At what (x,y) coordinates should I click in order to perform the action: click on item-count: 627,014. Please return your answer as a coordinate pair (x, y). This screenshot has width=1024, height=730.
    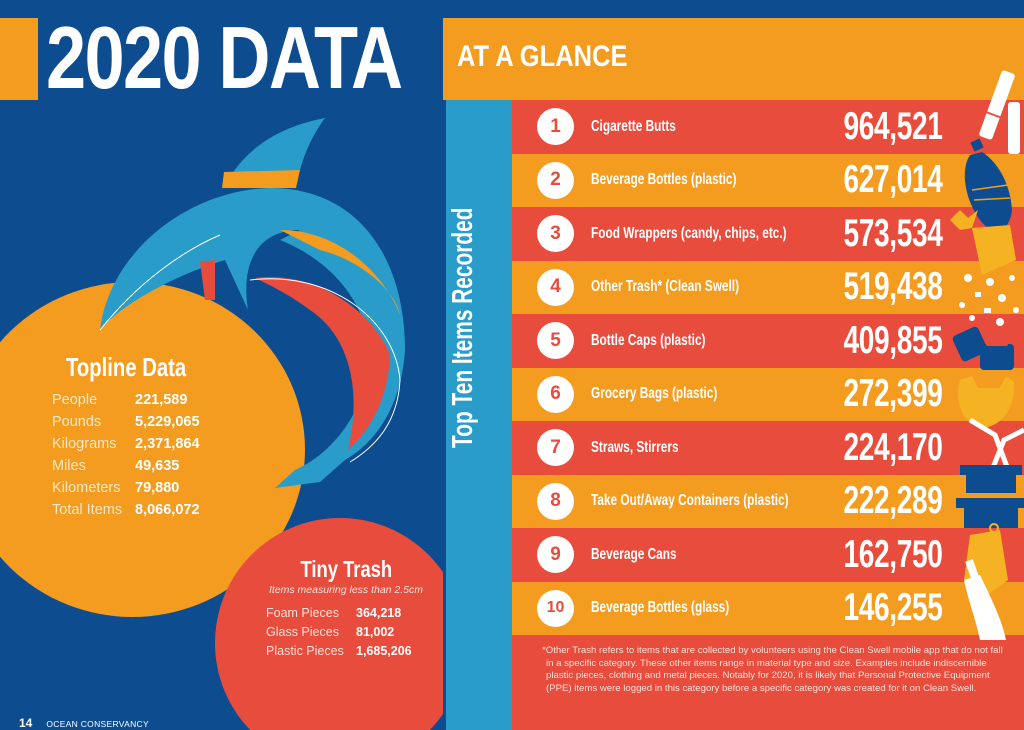
    Looking at the image, I should click on (892, 180).